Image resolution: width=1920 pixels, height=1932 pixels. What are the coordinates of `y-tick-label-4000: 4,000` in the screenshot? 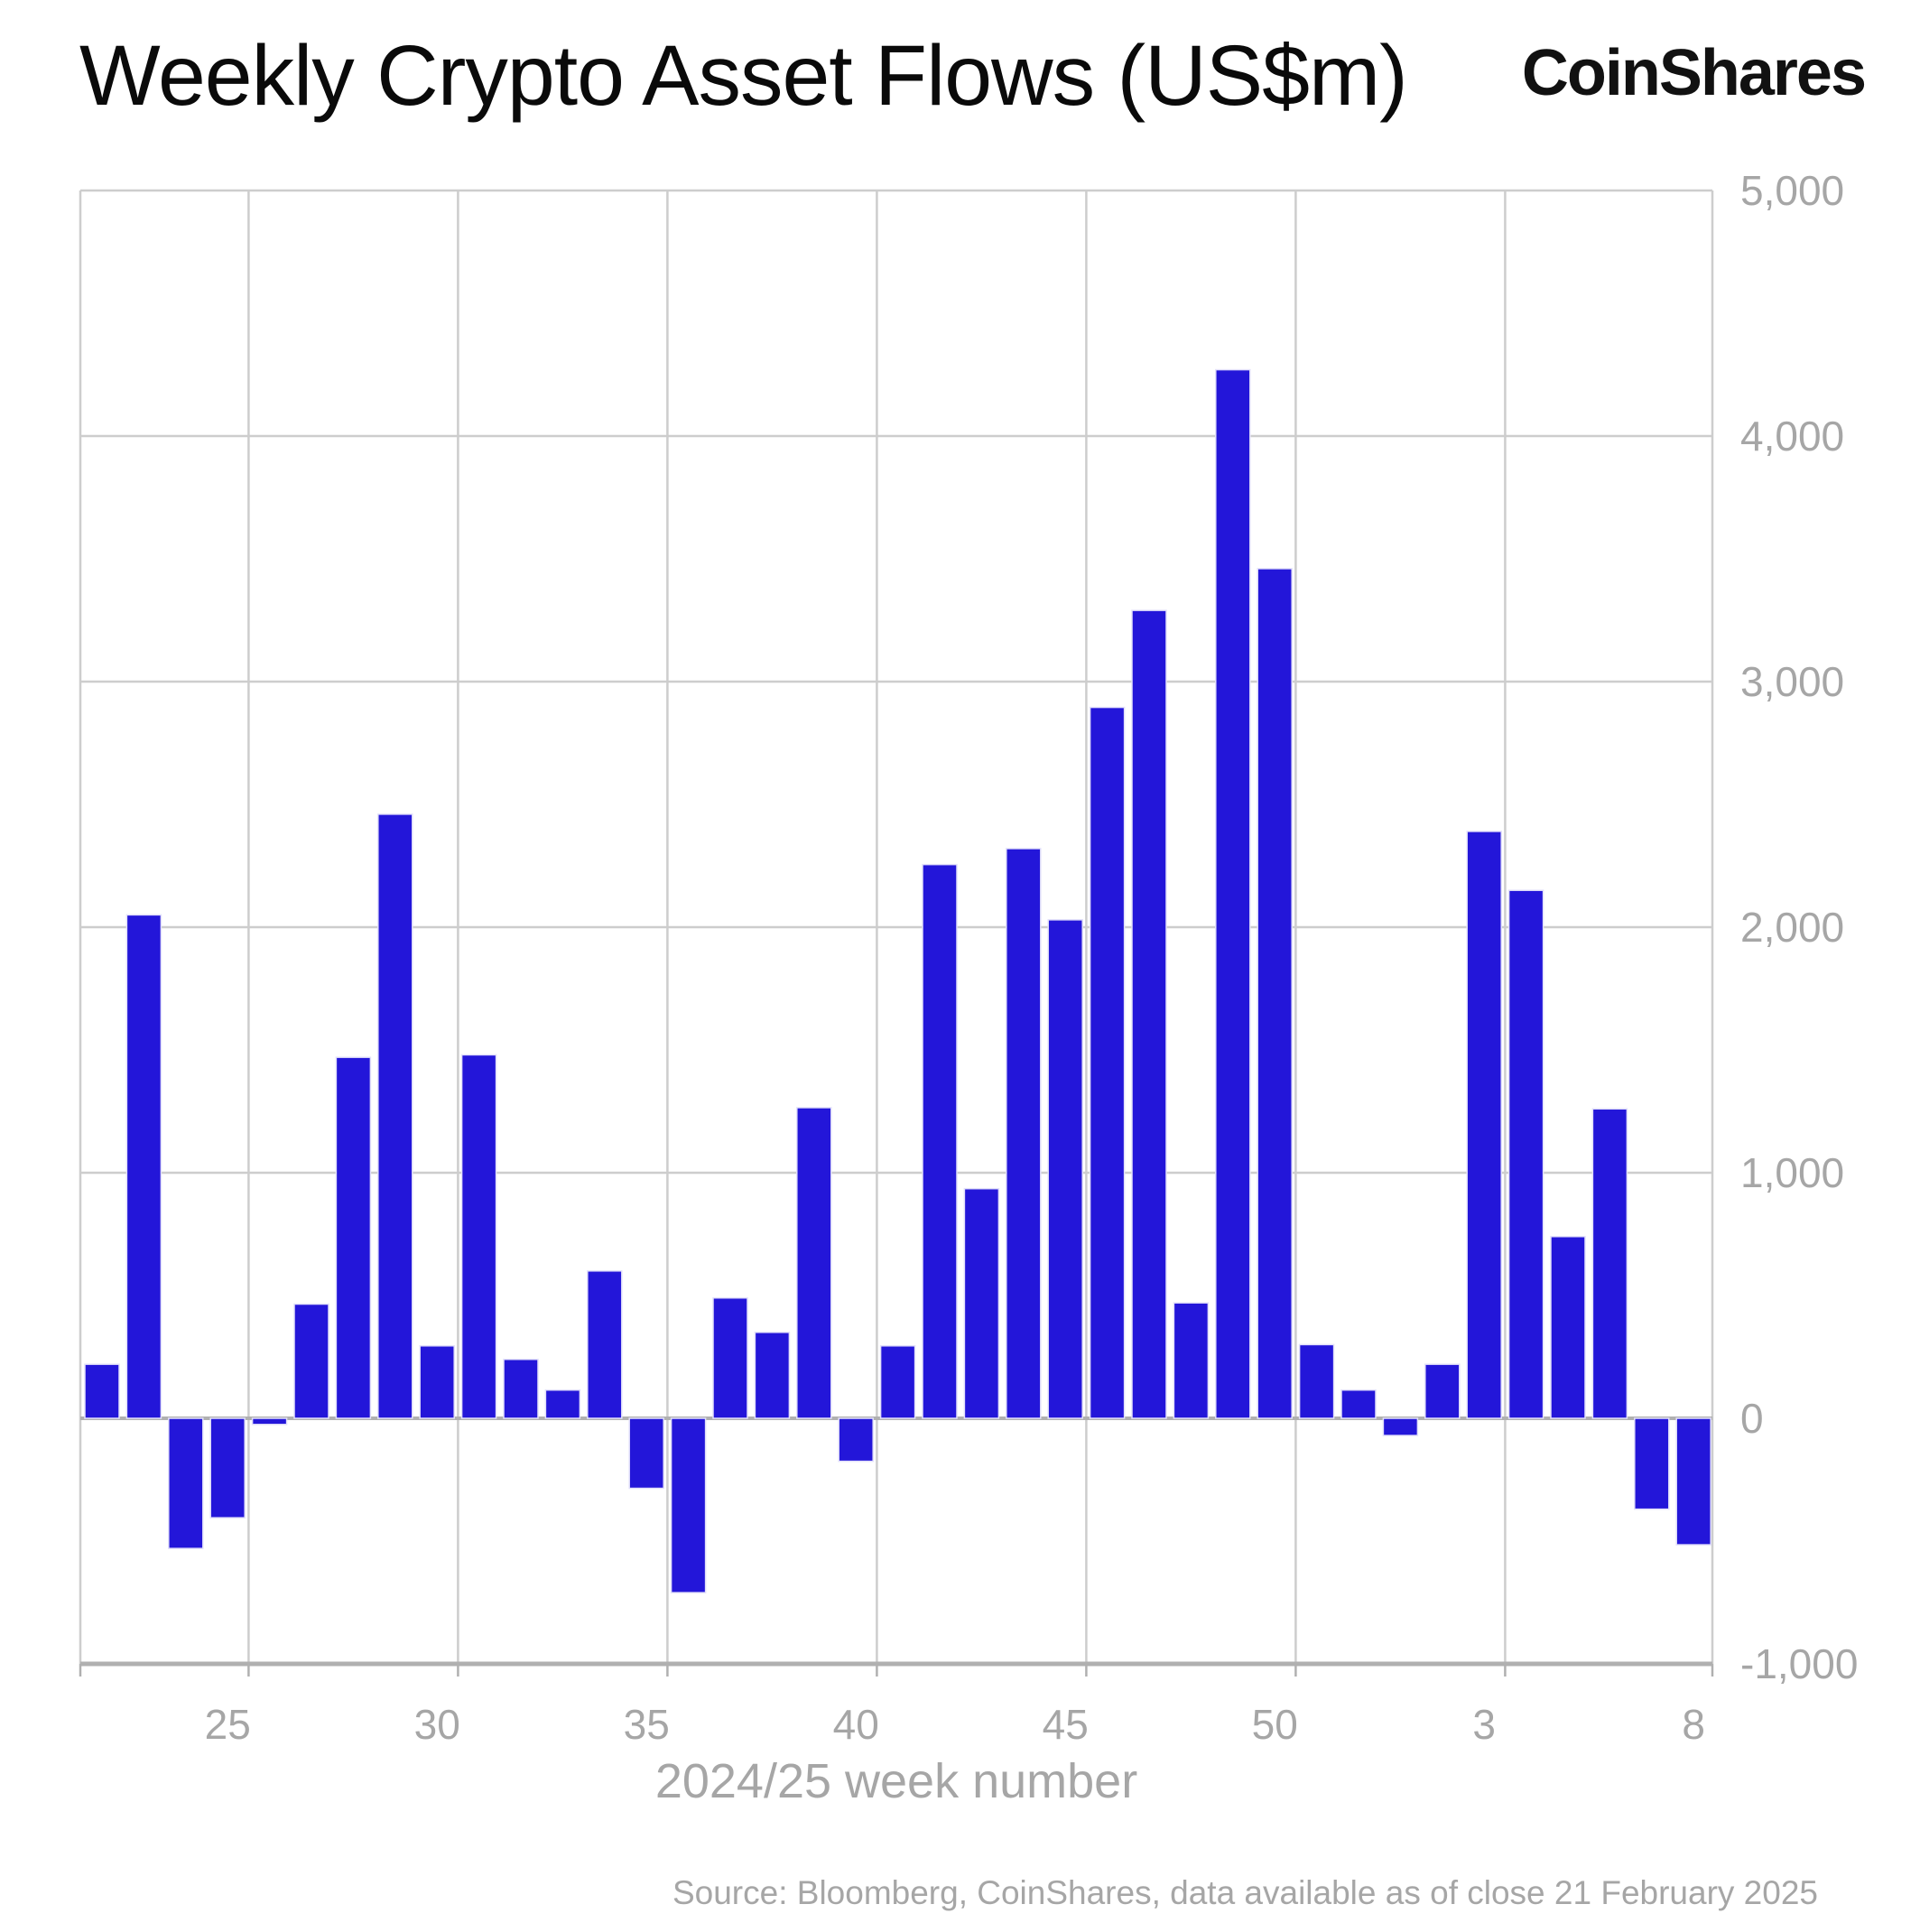 It's located at (1792, 436).